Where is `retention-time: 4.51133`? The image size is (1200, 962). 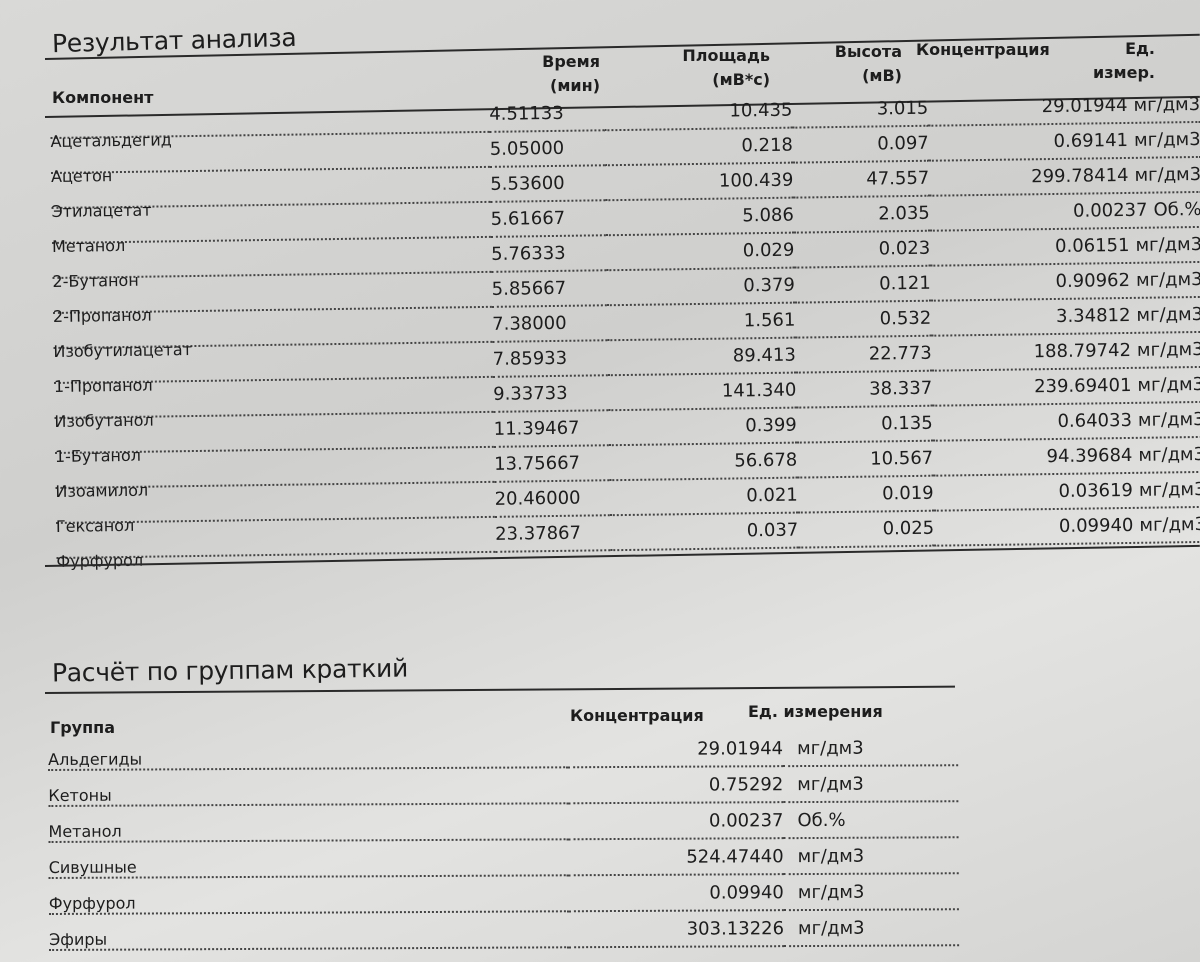
retention-time: 4.51133 is located at coordinates (547, 114).